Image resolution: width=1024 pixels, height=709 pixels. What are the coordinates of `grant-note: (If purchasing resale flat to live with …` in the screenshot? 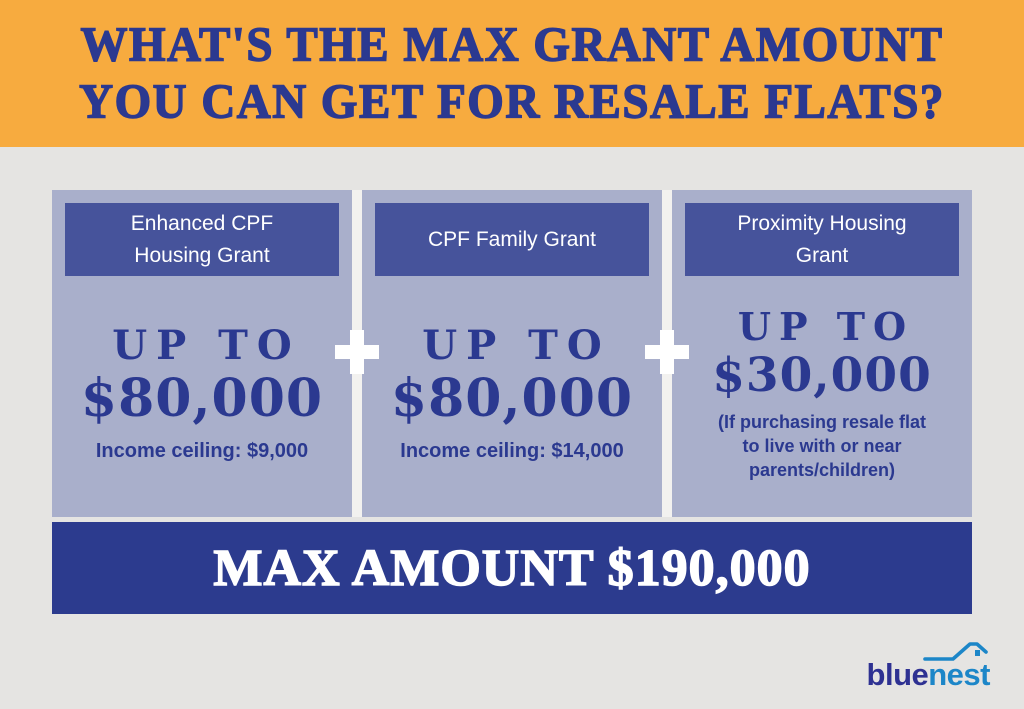 It's located at (822, 446).